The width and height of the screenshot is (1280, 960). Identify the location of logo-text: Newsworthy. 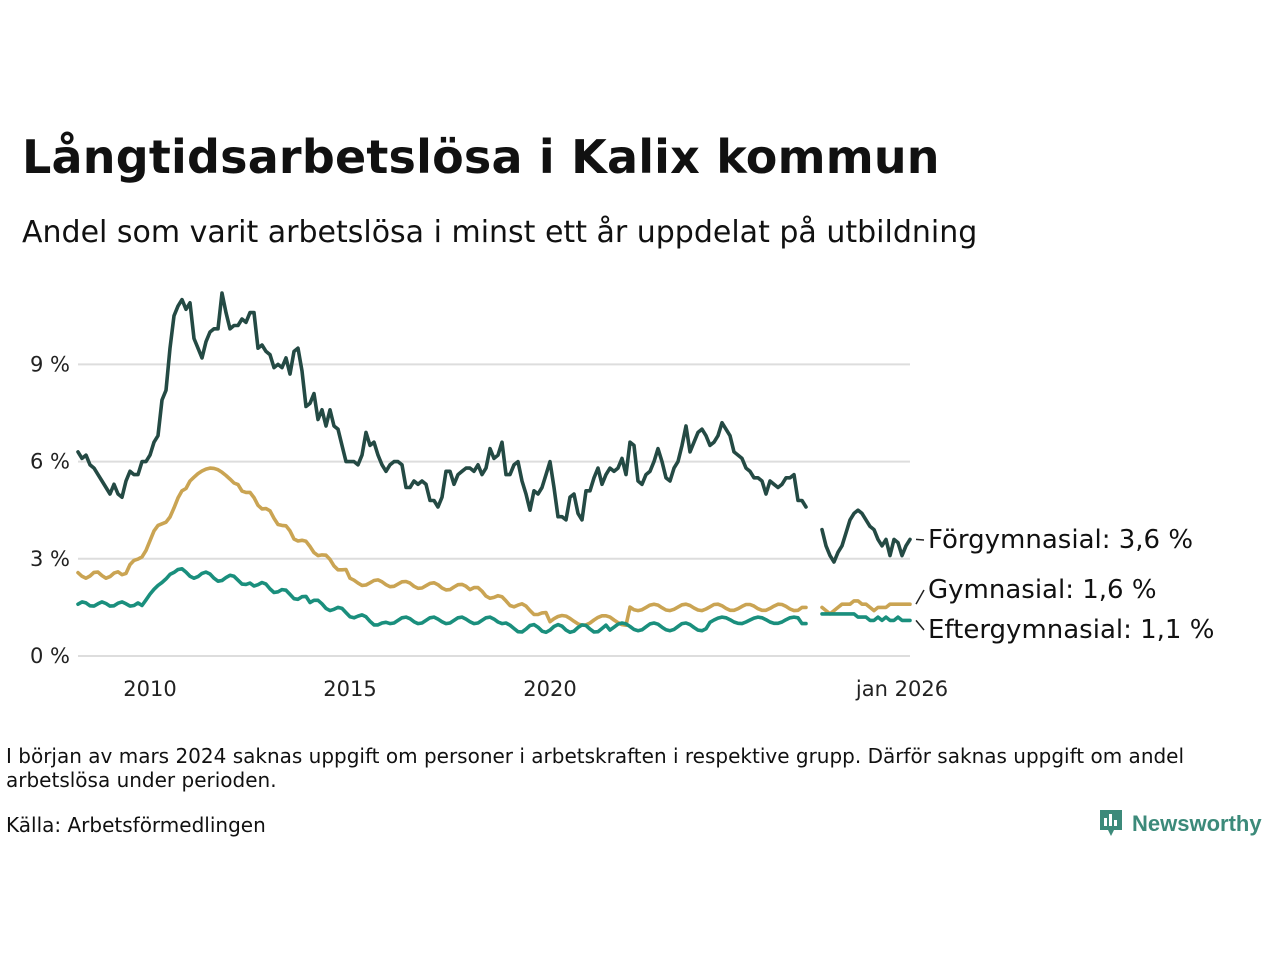
(1197, 823).